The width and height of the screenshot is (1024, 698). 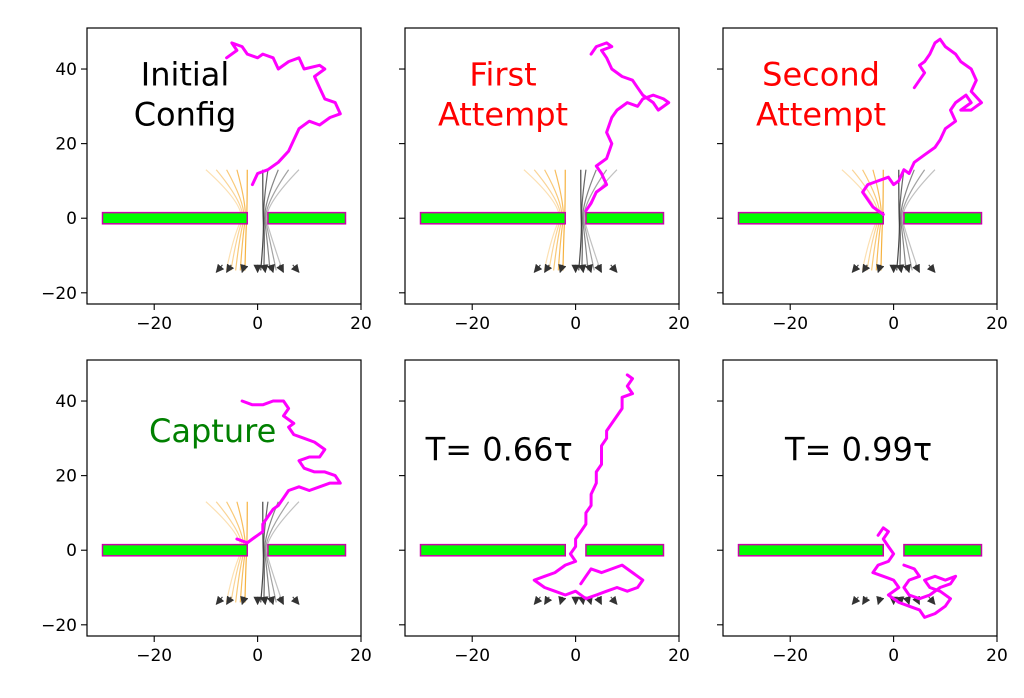 I want to click on panel-label-line: Config, so click(x=185, y=115).